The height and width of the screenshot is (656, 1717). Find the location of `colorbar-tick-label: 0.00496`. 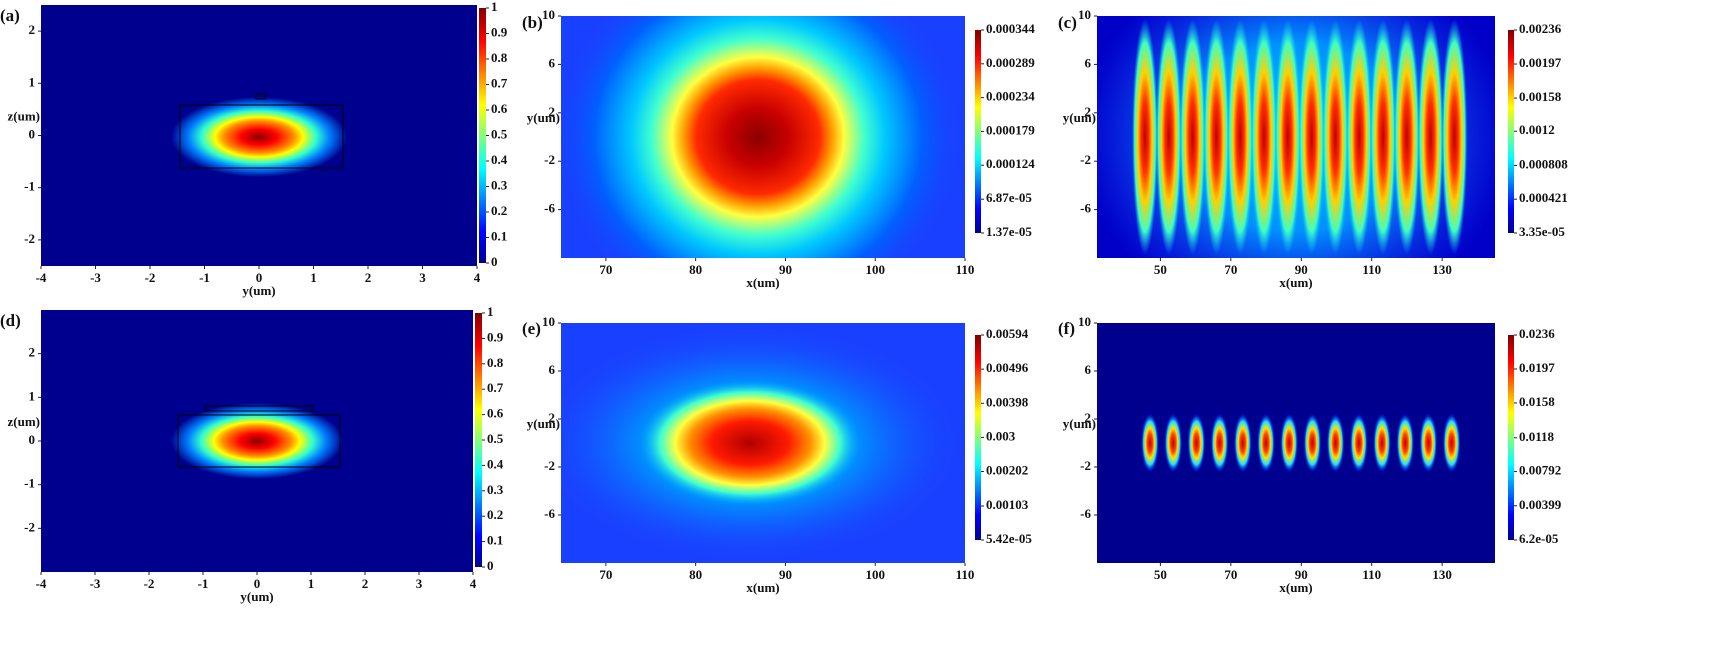

colorbar-tick-label: 0.00496 is located at coordinates (1007, 367).